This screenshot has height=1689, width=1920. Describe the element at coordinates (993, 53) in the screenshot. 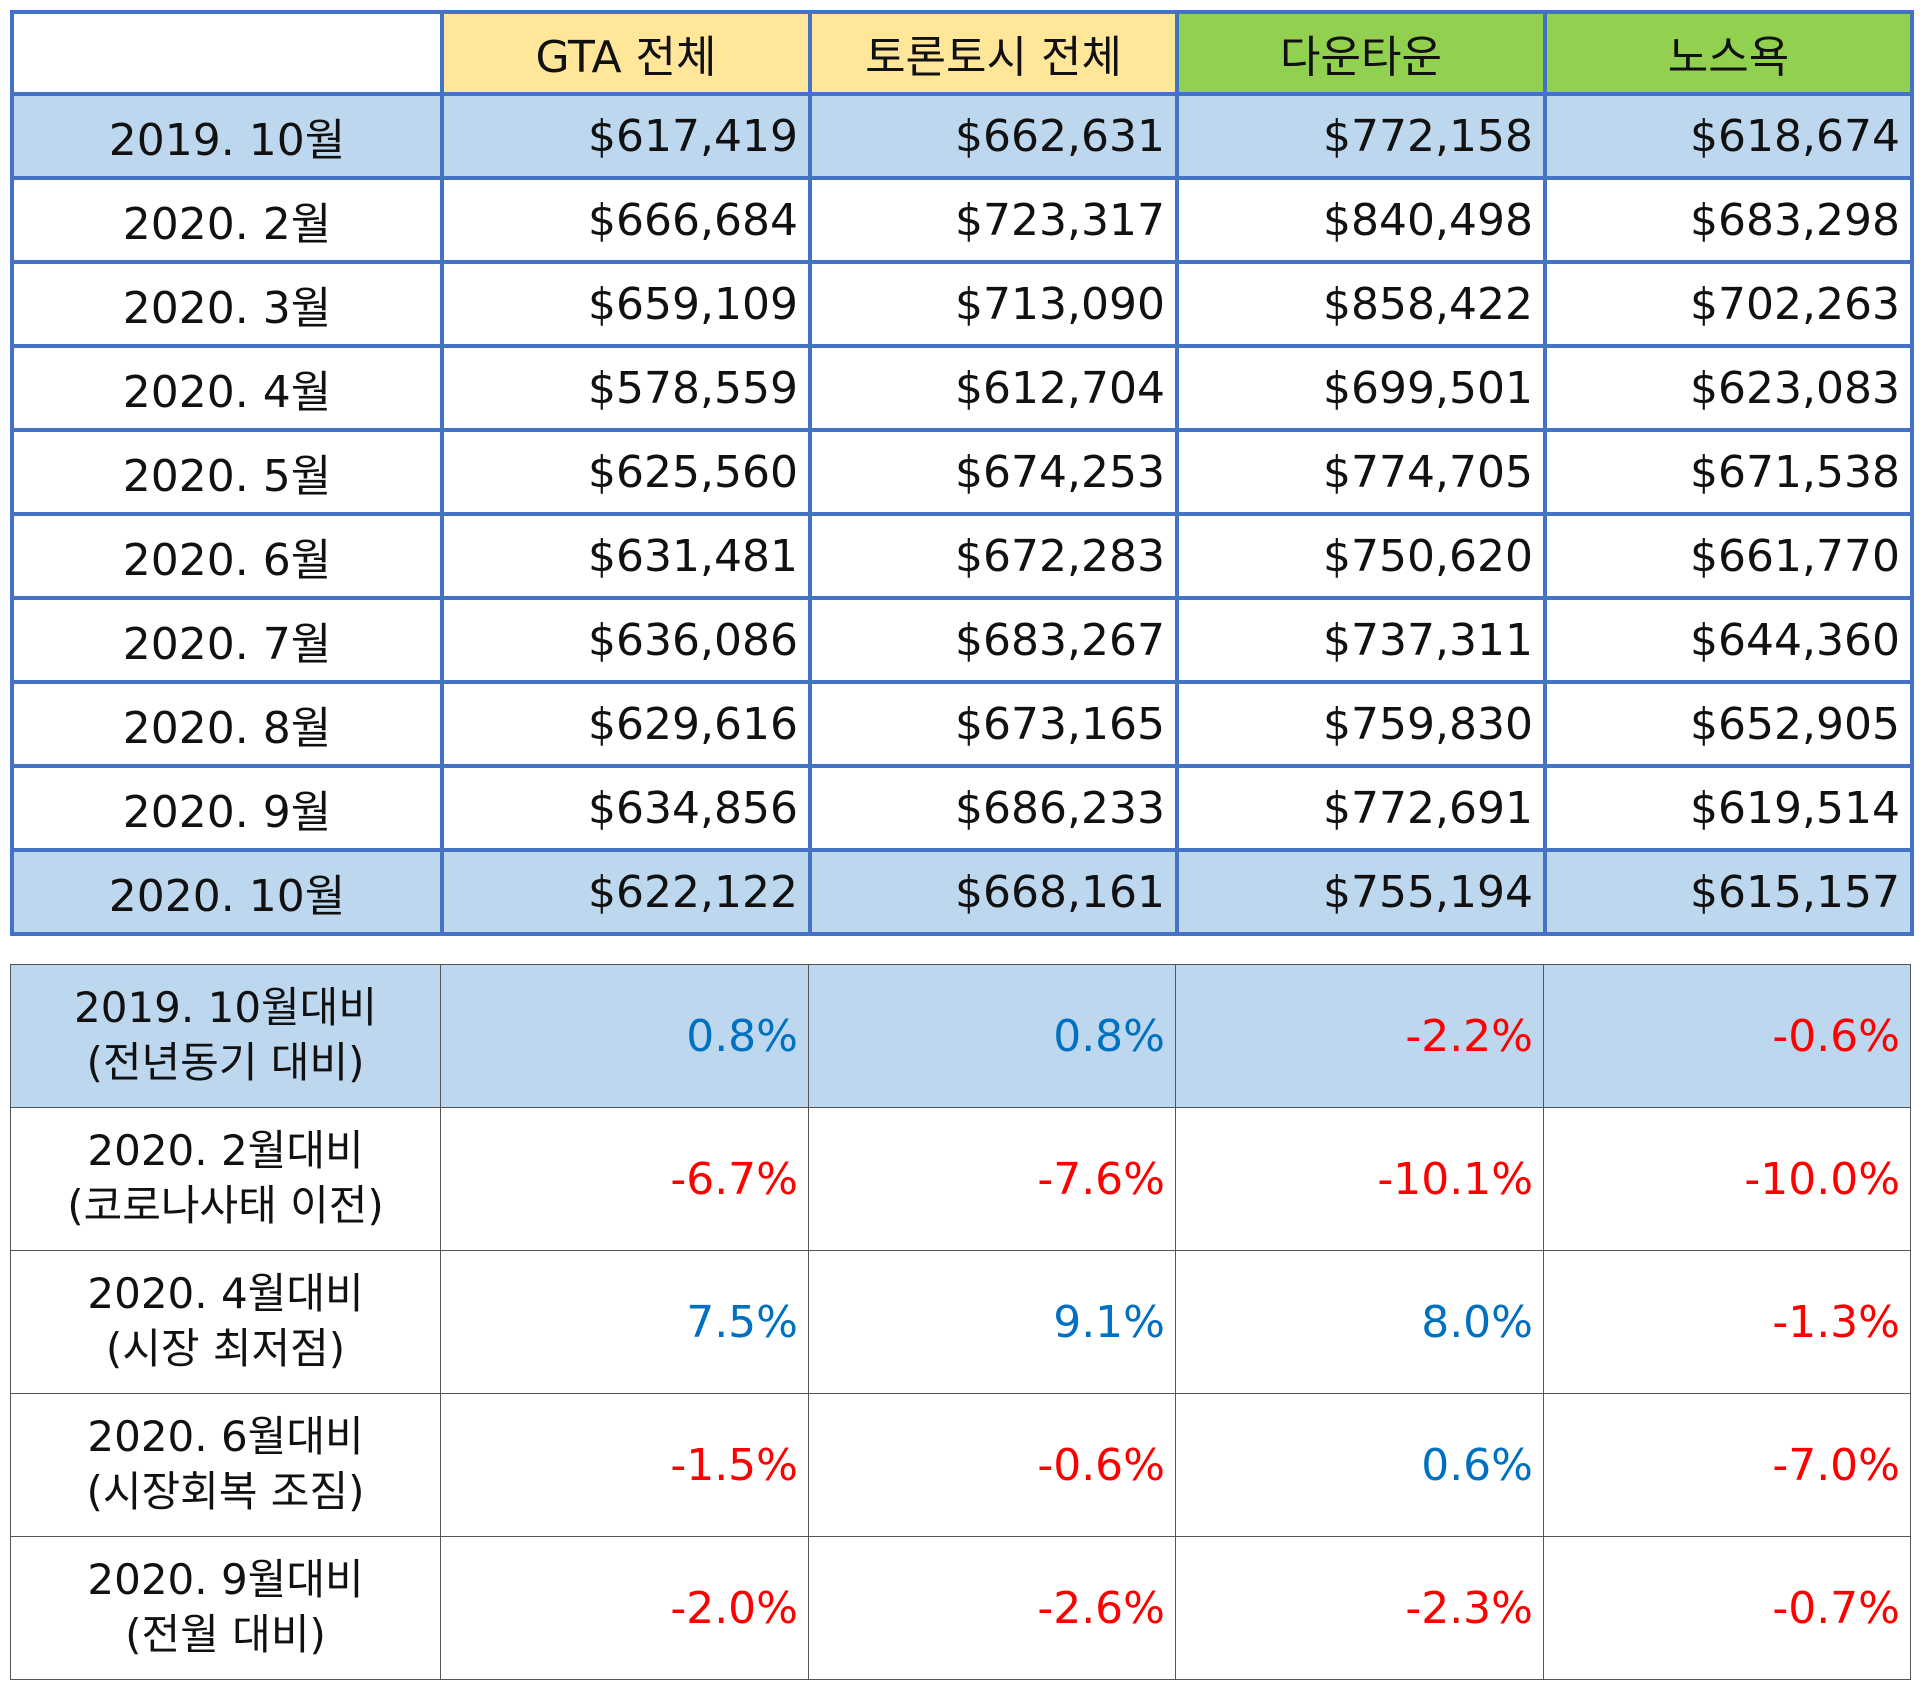

I see `header-toronto-total: 토론토시 전체` at that location.